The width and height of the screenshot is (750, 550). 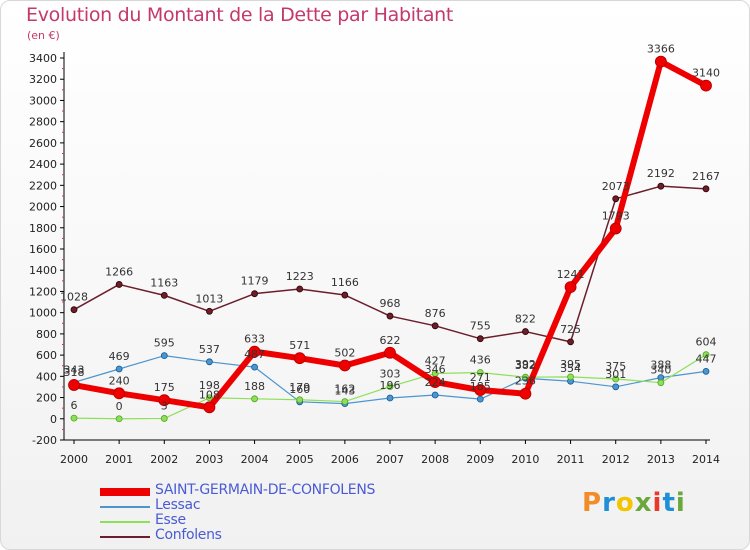 I want to click on x-tick-label: 2004, so click(x=255, y=459).